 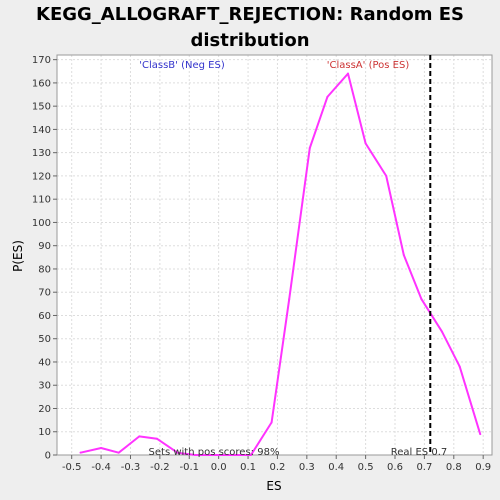 What do you see at coordinates (250, 14) in the screenshot?
I see `chart-title-line-1: KEGG_ALLOGRAFT_REJECTION: Random ES` at bounding box center [250, 14].